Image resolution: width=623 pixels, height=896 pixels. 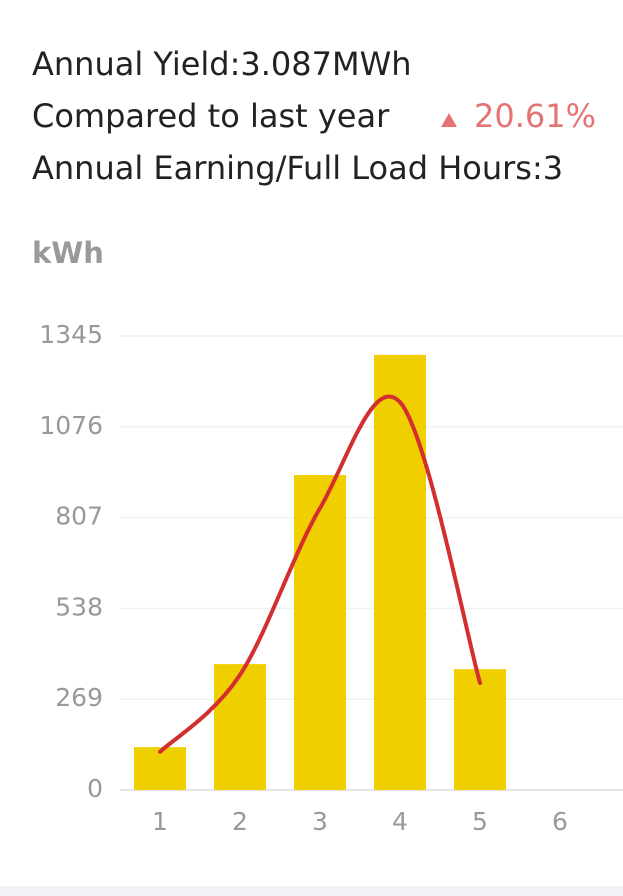 What do you see at coordinates (211, 116) in the screenshot?
I see `compare-label: Compared to last year` at bounding box center [211, 116].